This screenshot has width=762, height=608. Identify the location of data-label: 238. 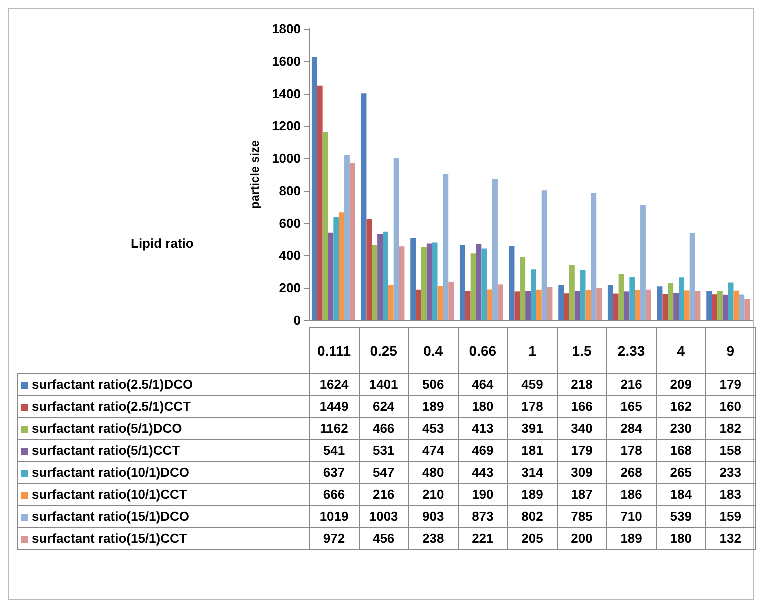
(433, 539).